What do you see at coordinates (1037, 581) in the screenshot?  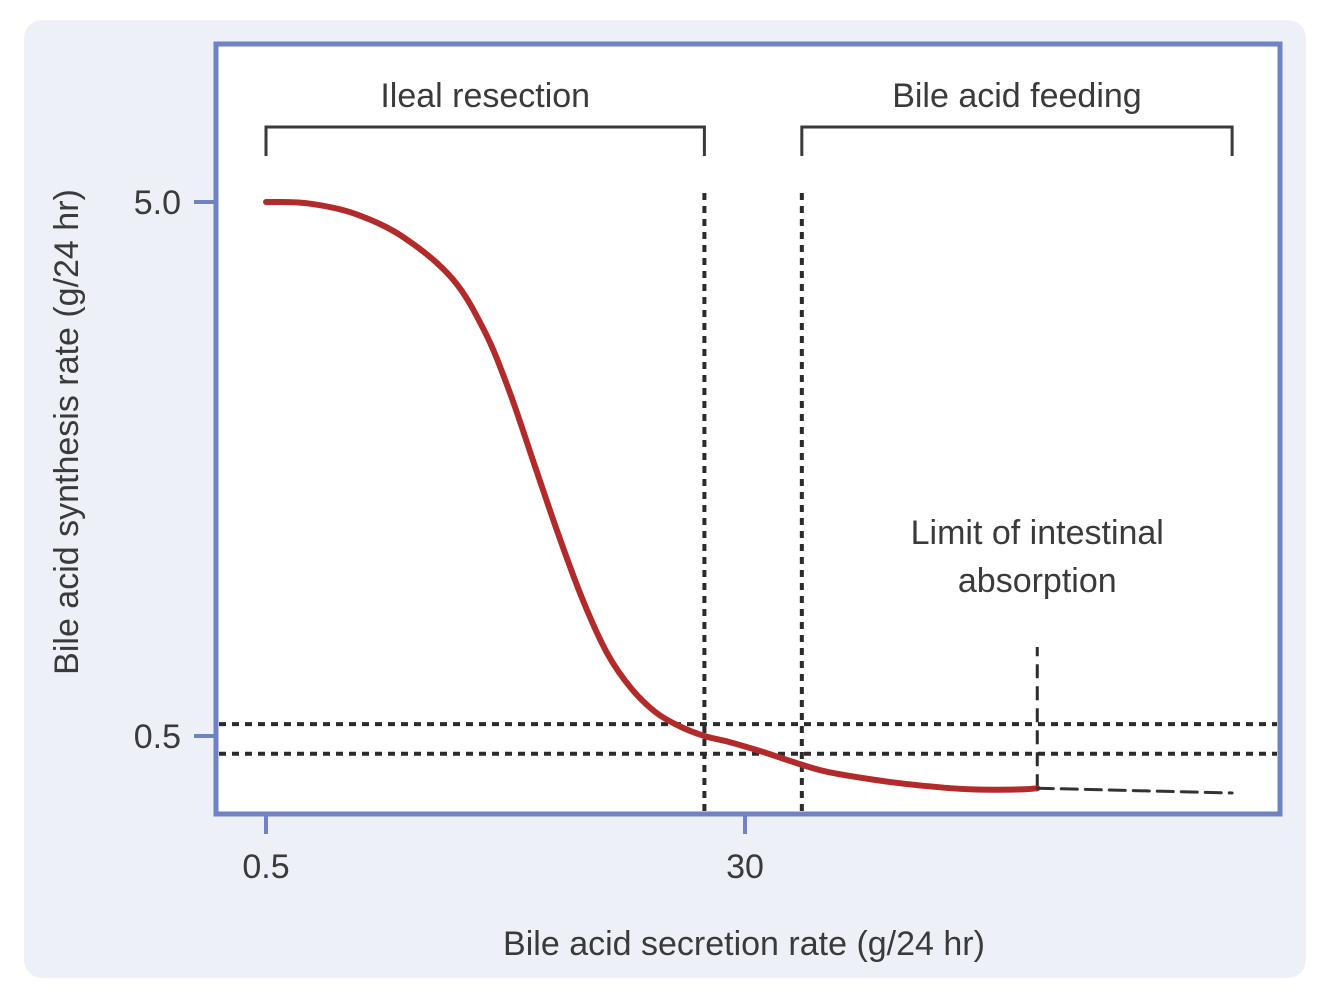 I see `annotation-1-line-2: absorption` at bounding box center [1037, 581].